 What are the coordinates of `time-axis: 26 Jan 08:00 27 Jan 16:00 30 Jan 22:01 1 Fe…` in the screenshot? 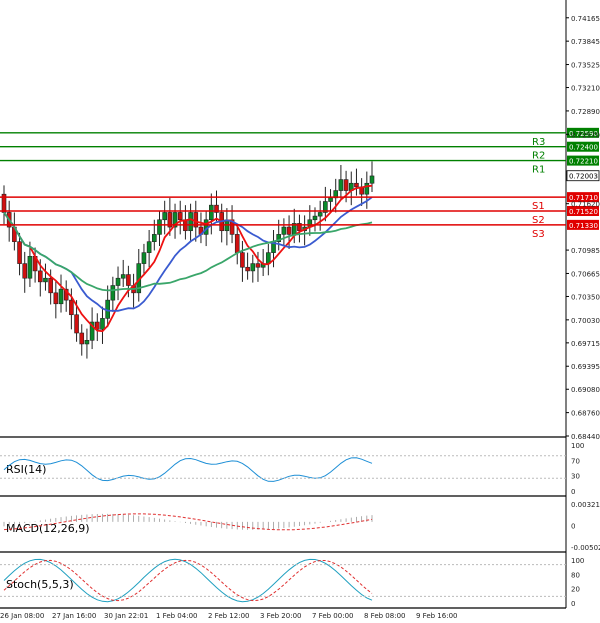 It's located at (228, 616).